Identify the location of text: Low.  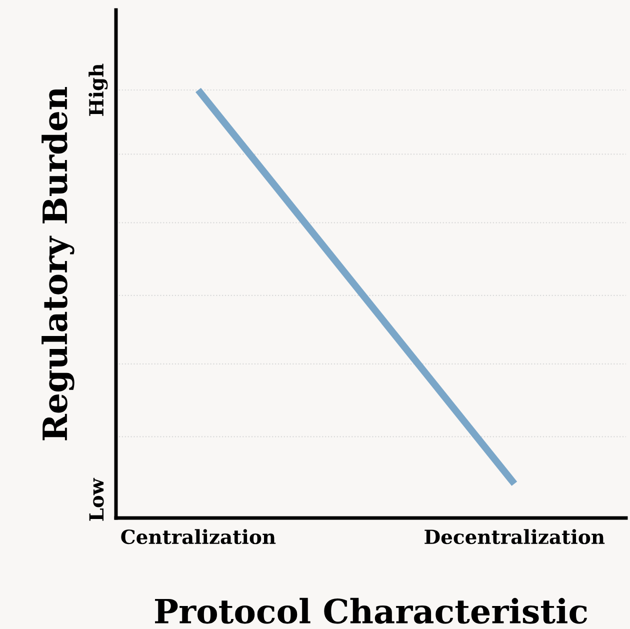
(96, 499).